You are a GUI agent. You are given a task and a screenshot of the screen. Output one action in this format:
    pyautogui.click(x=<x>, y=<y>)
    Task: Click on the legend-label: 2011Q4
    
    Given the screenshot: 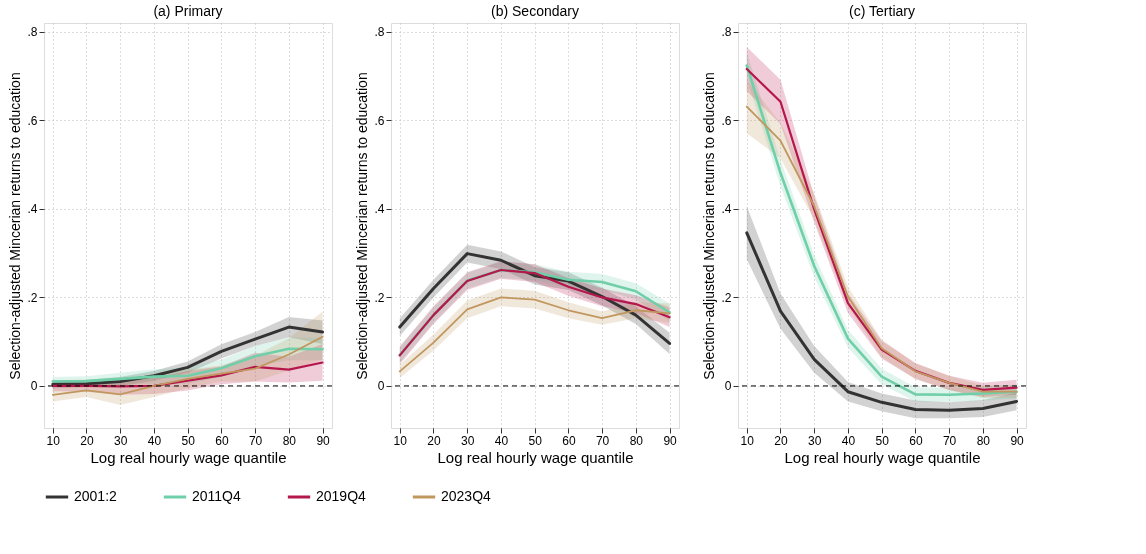 What is the action you would take?
    pyautogui.click(x=216, y=496)
    